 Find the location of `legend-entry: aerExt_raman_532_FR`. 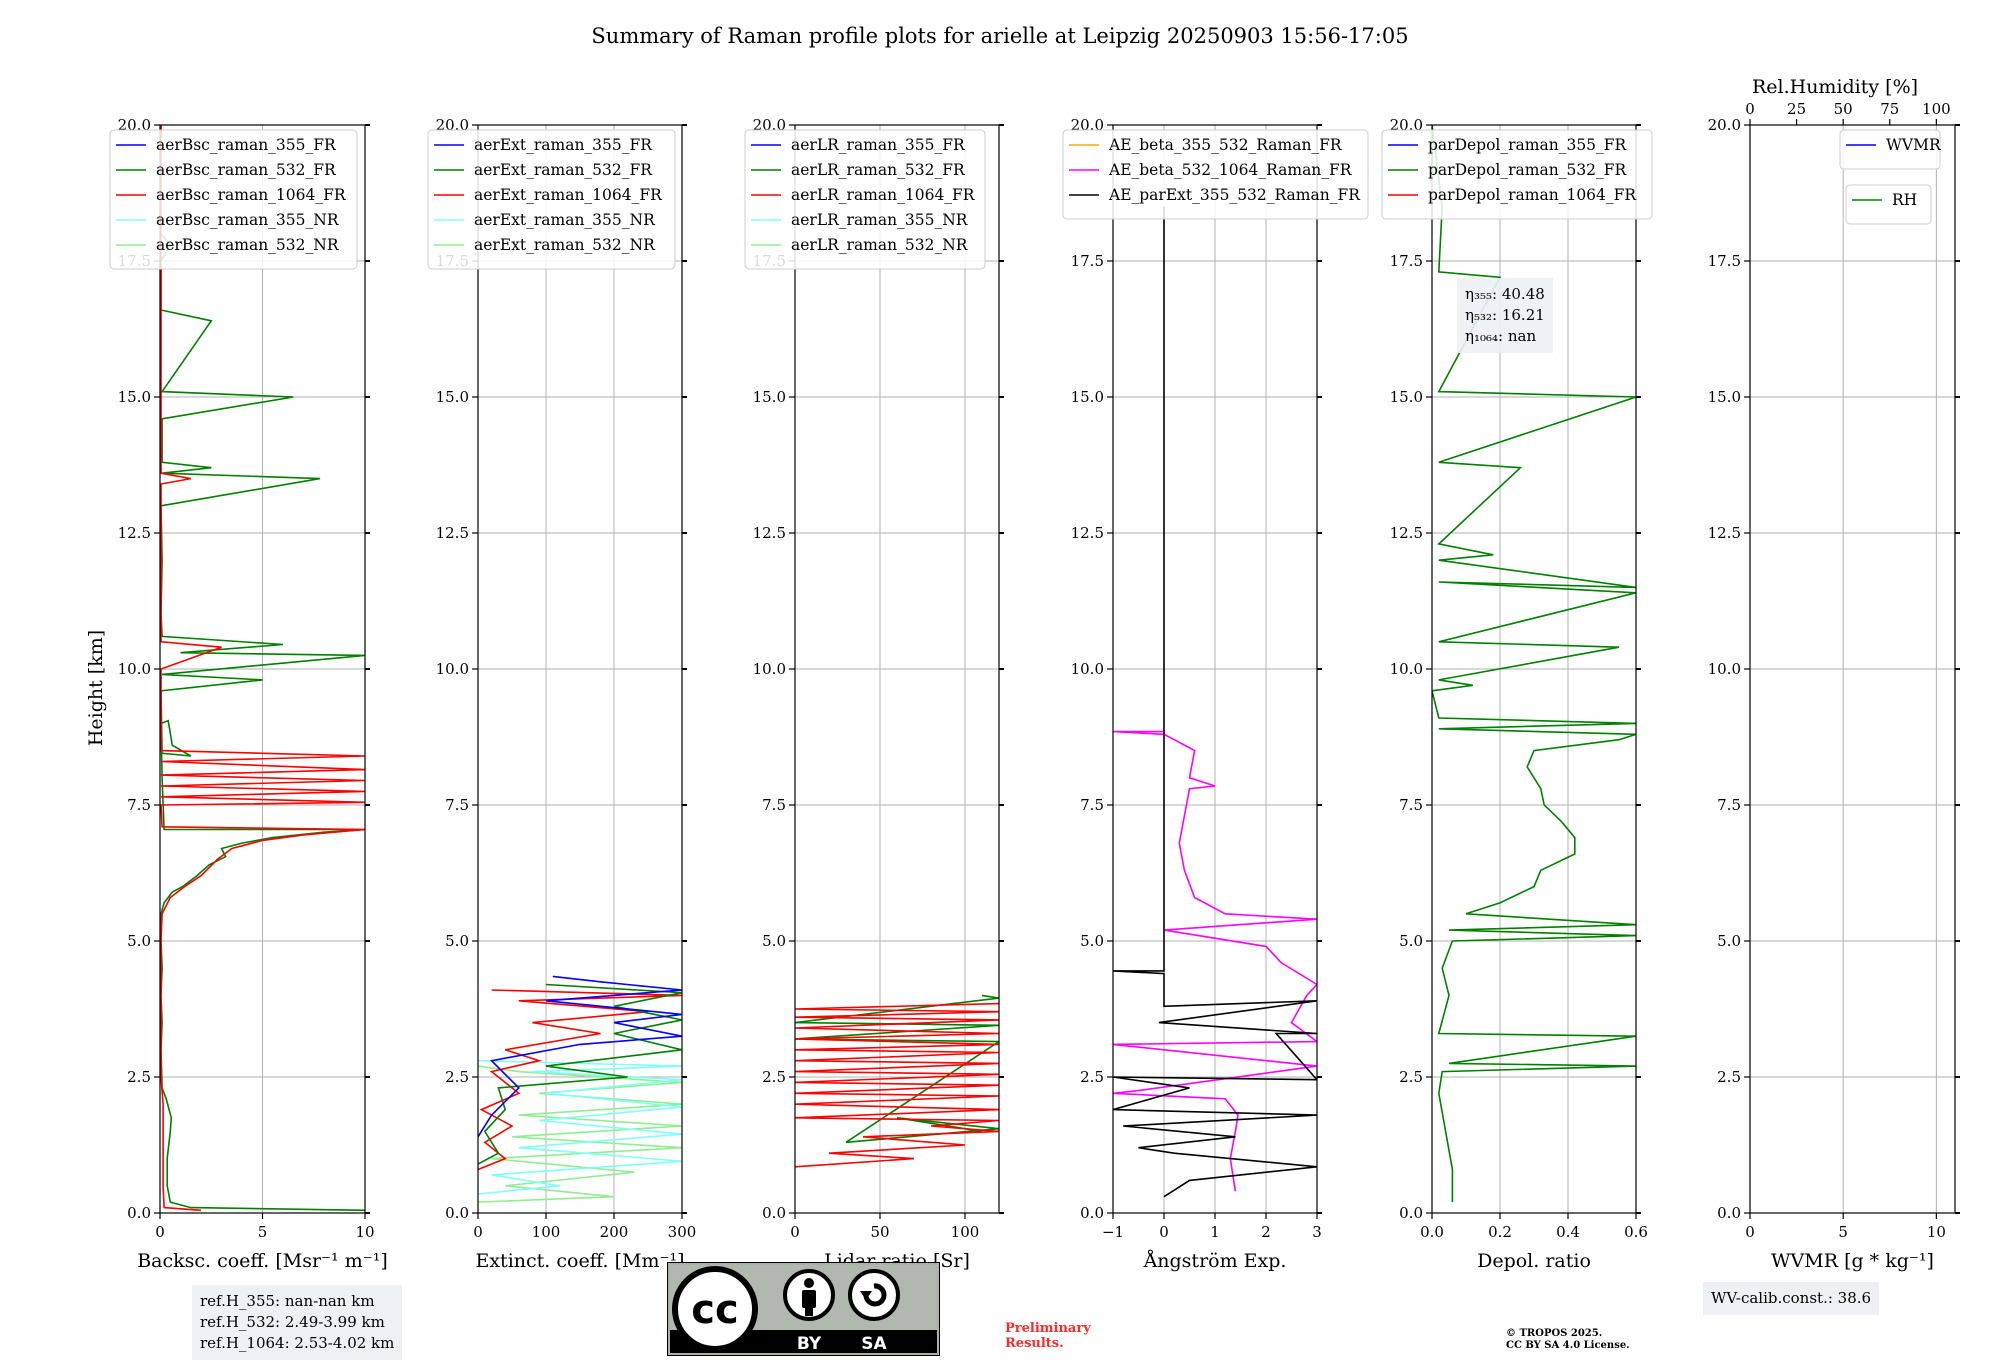

legend-entry: aerExt_raman_532_FR is located at coordinates (563, 170).